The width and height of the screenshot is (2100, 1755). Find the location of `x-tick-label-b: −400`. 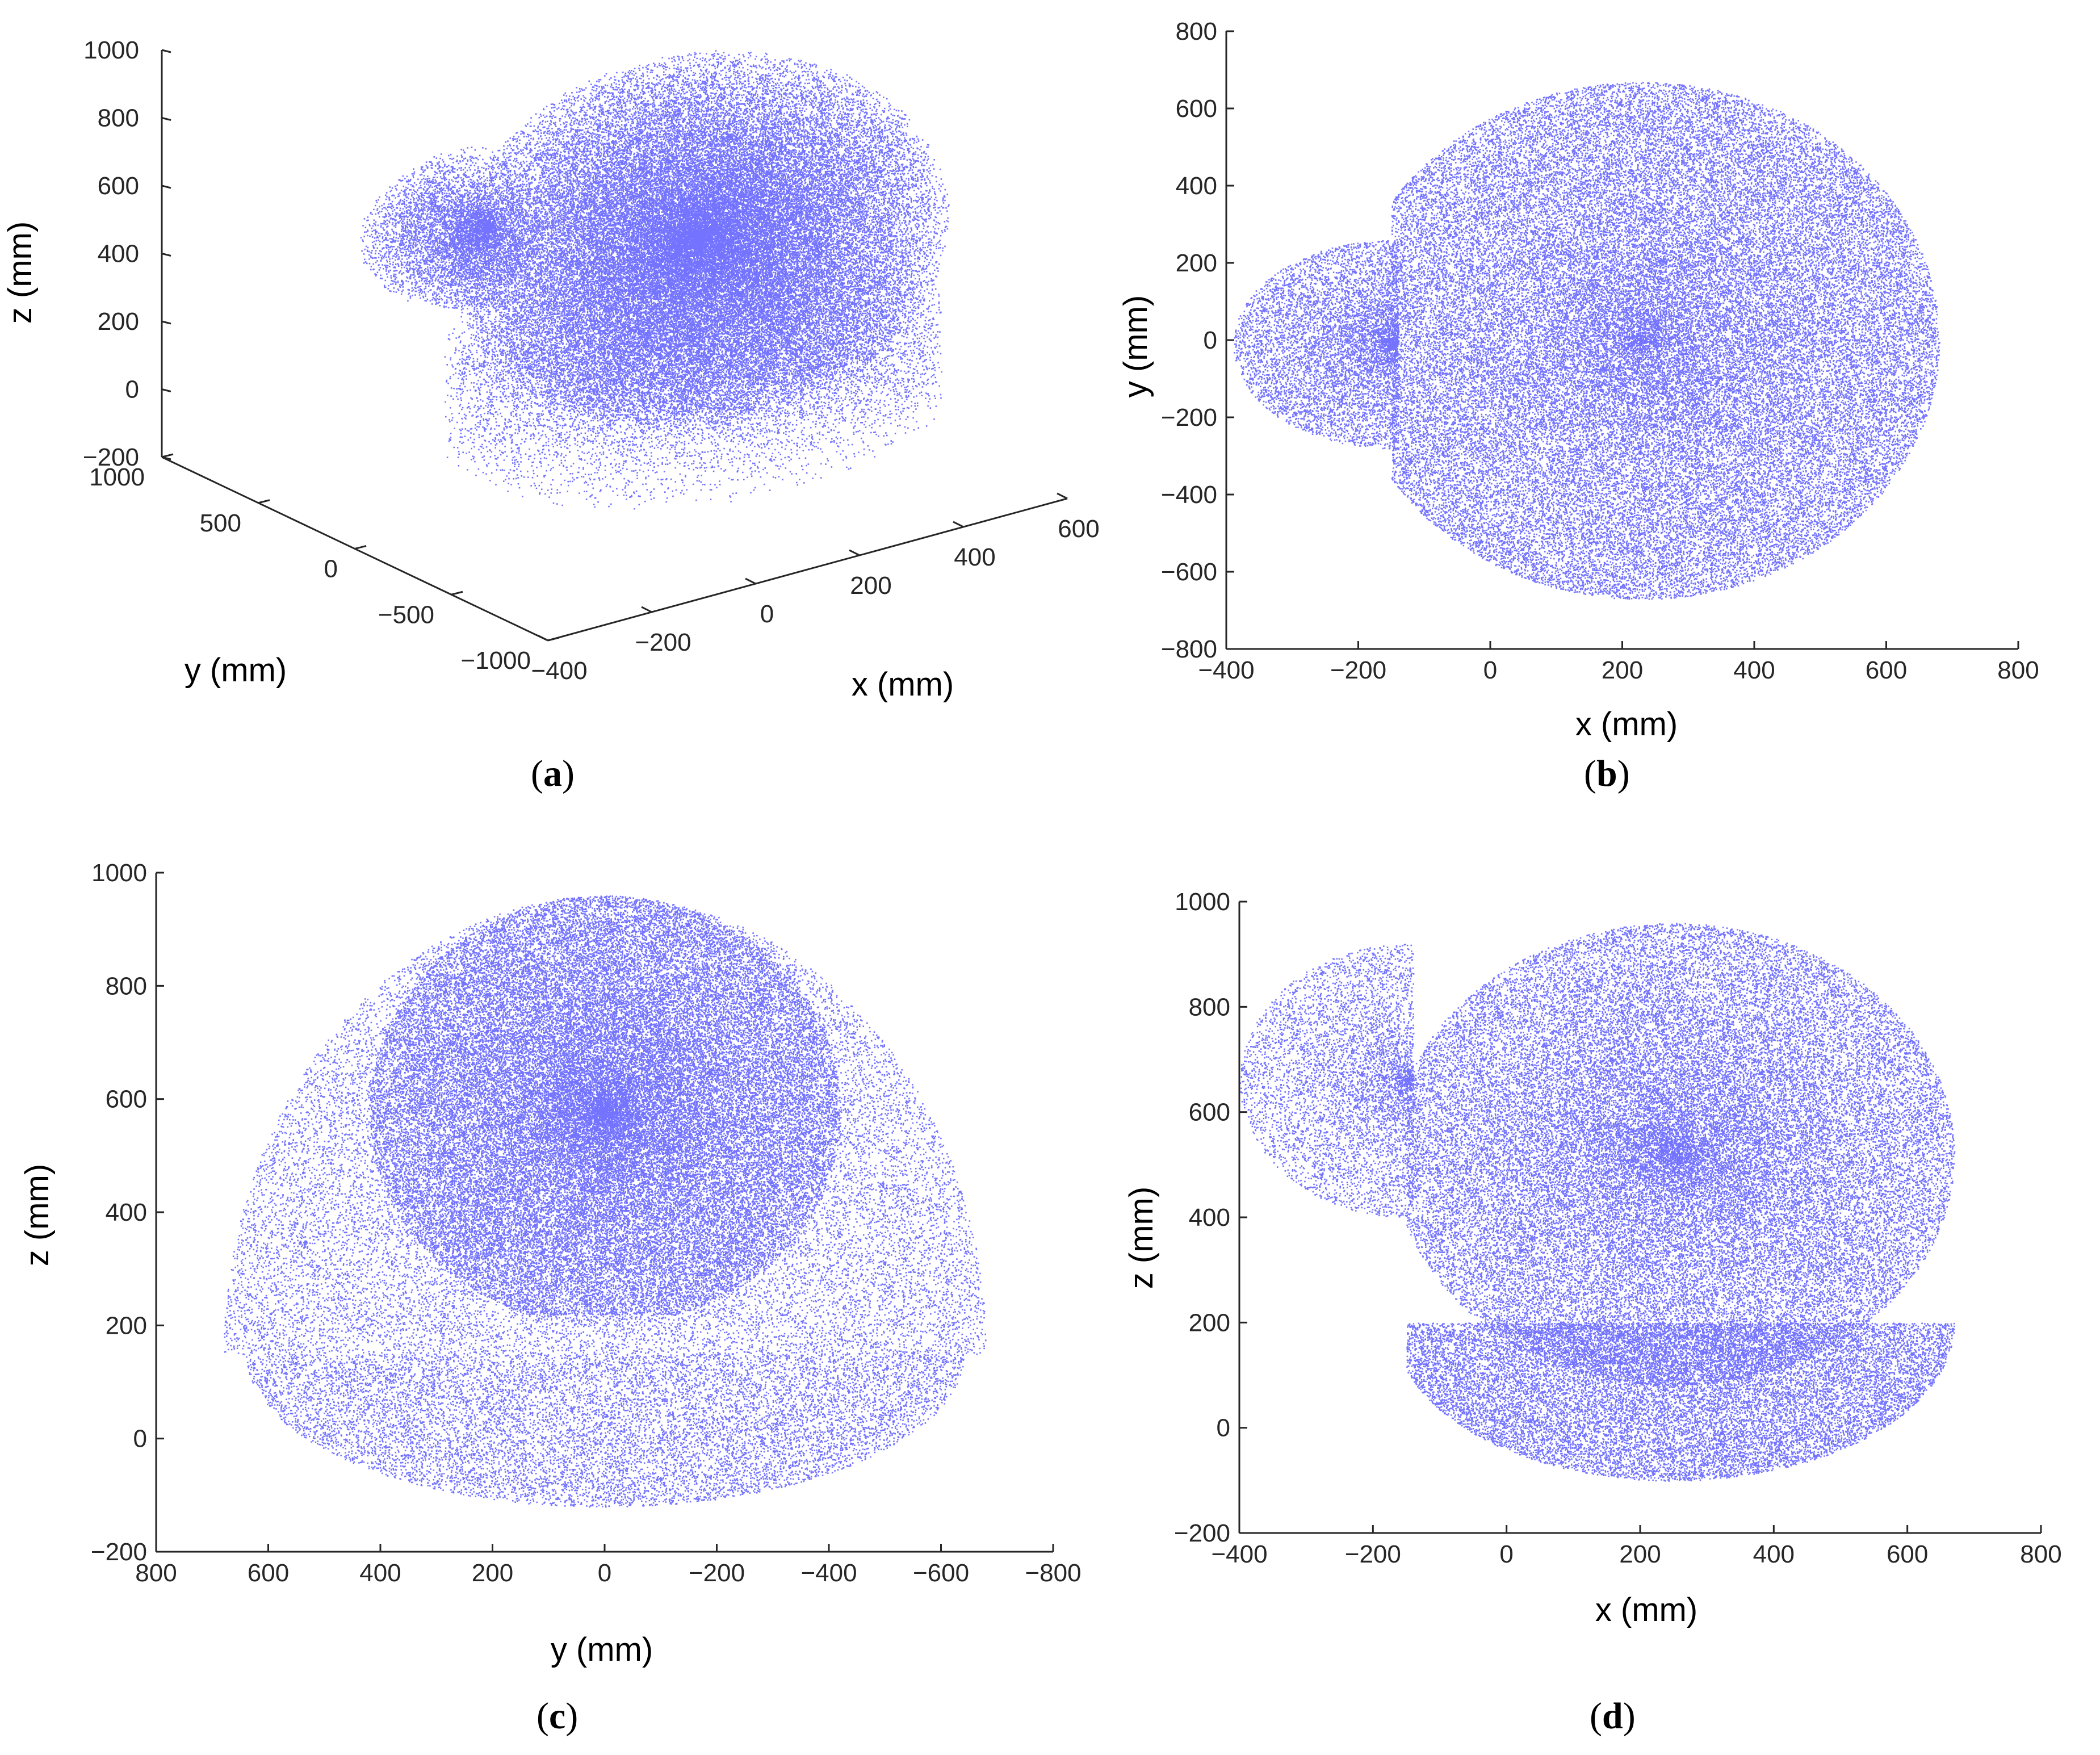

x-tick-label-b: −400 is located at coordinates (1226, 670).